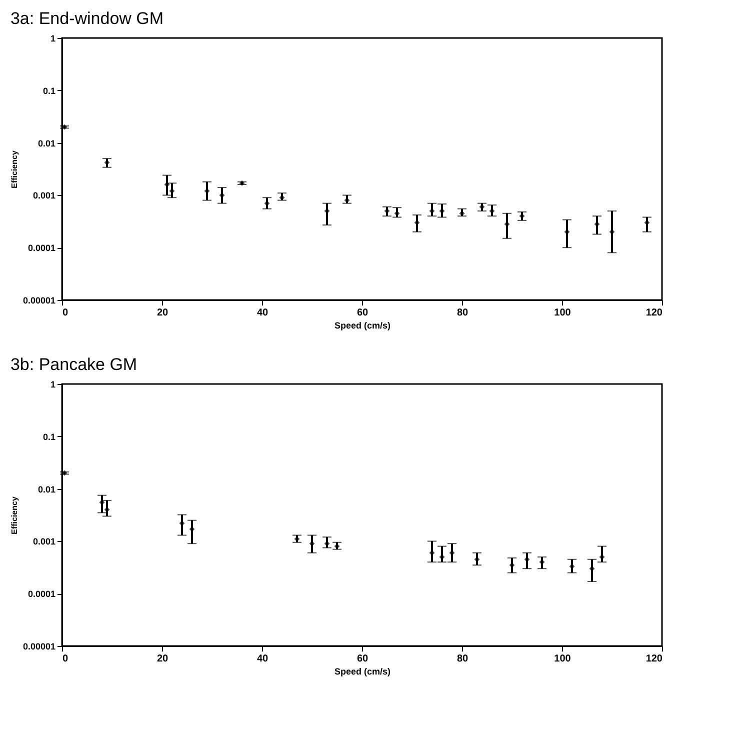 Image resolution: width=743 pixels, height=756 pixels. Describe the element at coordinates (87, 18) in the screenshot. I see `chart-title: 3a: End-window GM` at that location.